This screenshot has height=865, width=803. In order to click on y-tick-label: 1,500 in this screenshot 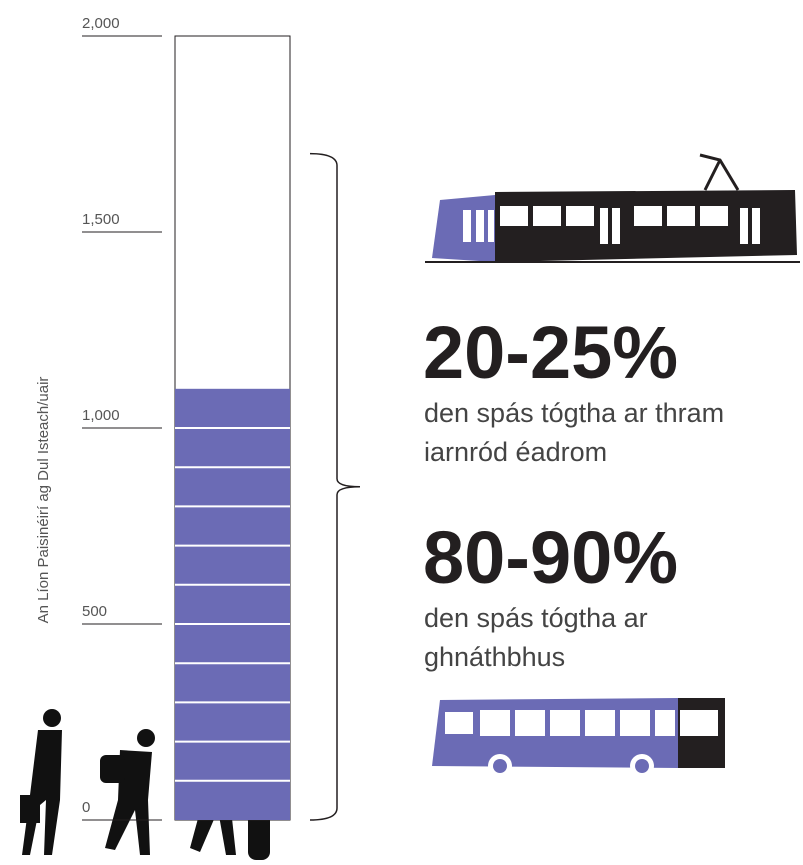, I will do `click(101, 219)`.